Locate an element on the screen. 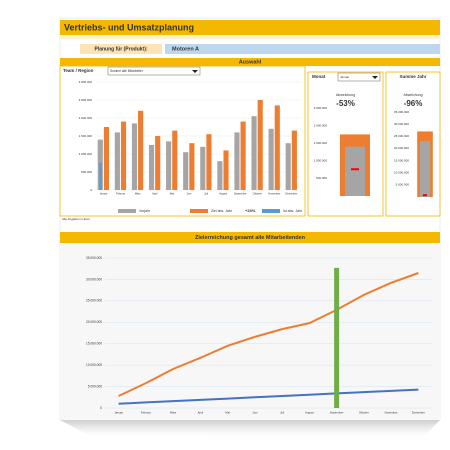  legend-label: Vorjahr is located at coordinates (145, 211).